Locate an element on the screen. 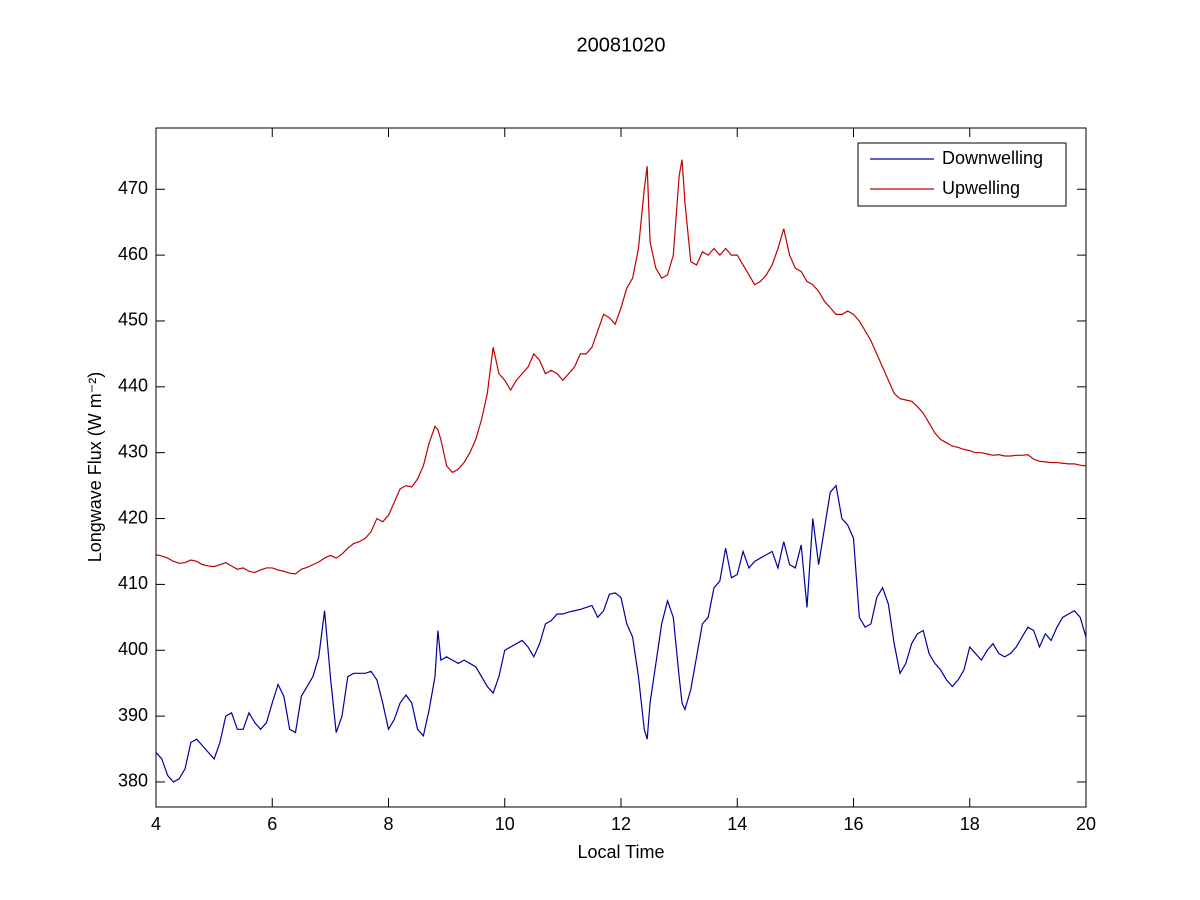 This screenshot has width=1200, height=900. x-tick-label: 6 is located at coordinates (272, 824).